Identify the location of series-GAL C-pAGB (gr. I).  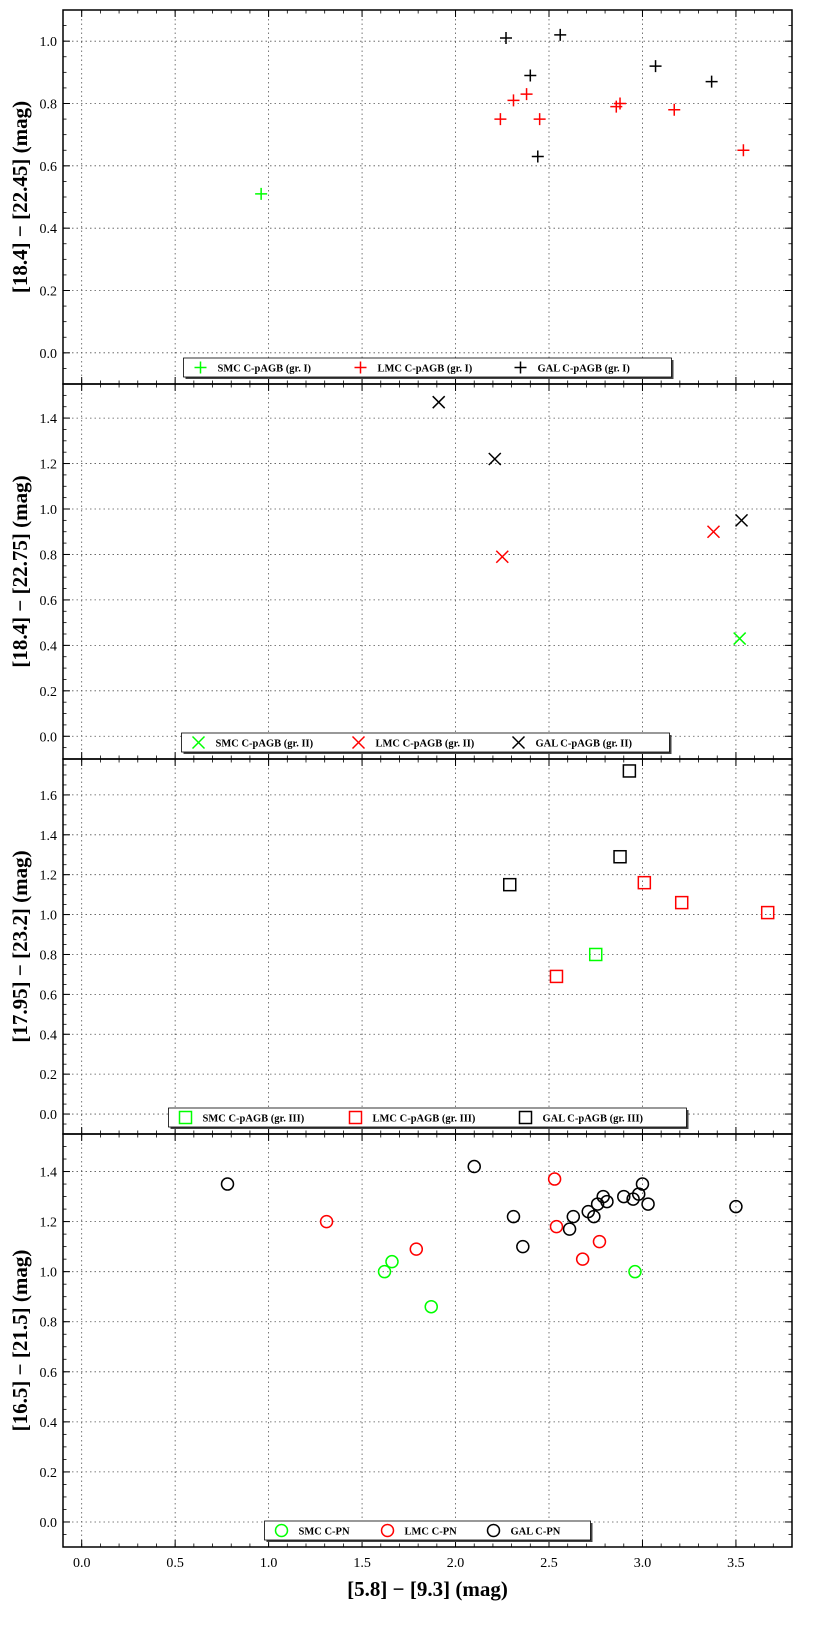
(609, 95).